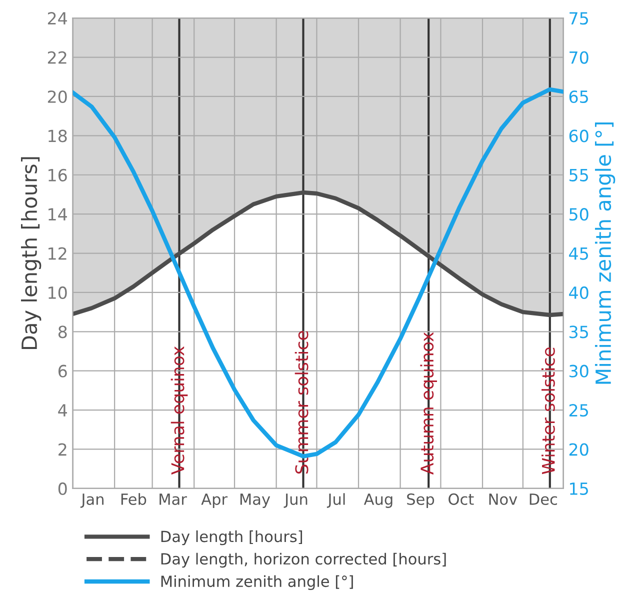 The width and height of the screenshot is (633, 603). Describe the element at coordinates (303, 560) in the screenshot. I see `legend-label: Day length, horizon corrected [hours]` at that location.